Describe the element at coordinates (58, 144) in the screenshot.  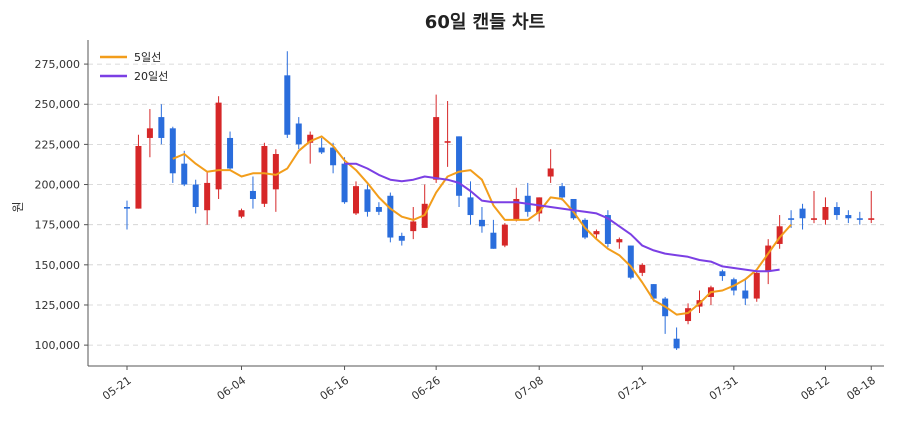
I see `y-tick-label: 225,000` at that location.